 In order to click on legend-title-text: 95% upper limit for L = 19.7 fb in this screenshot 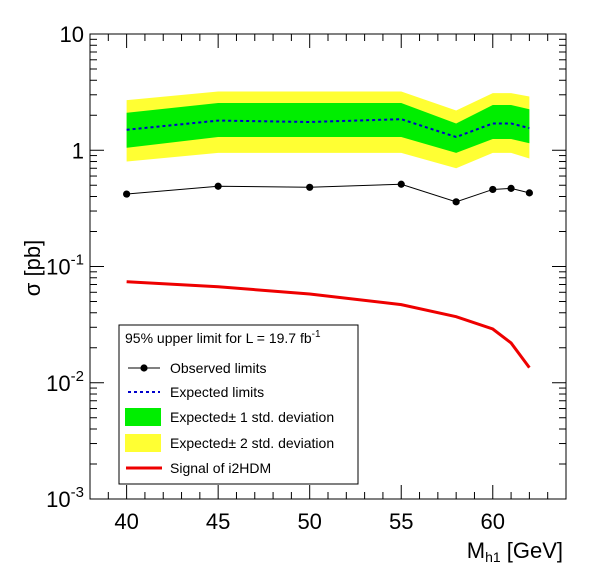, I will do `click(218, 338)`.